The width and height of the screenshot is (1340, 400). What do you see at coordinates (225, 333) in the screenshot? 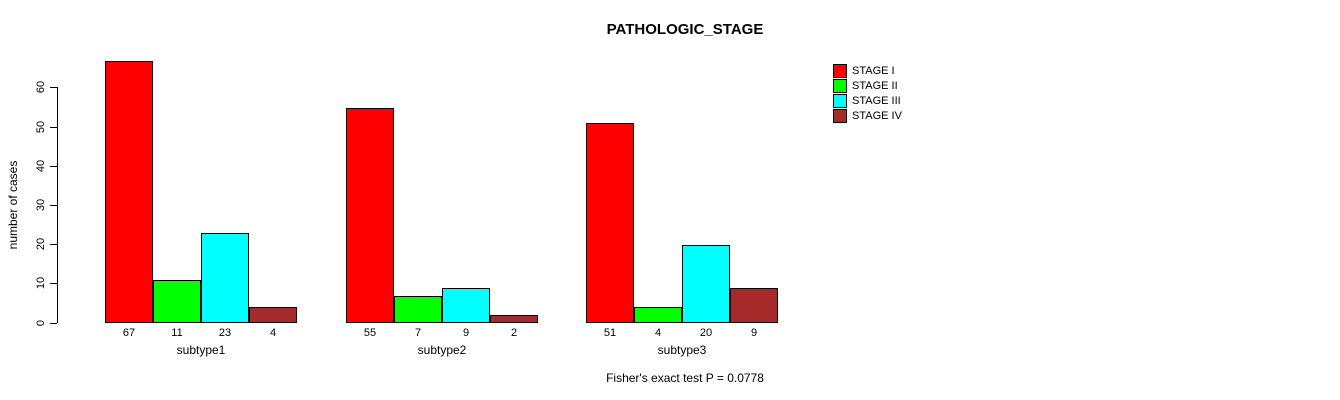
I see `bar-value-label: 23` at bounding box center [225, 333].